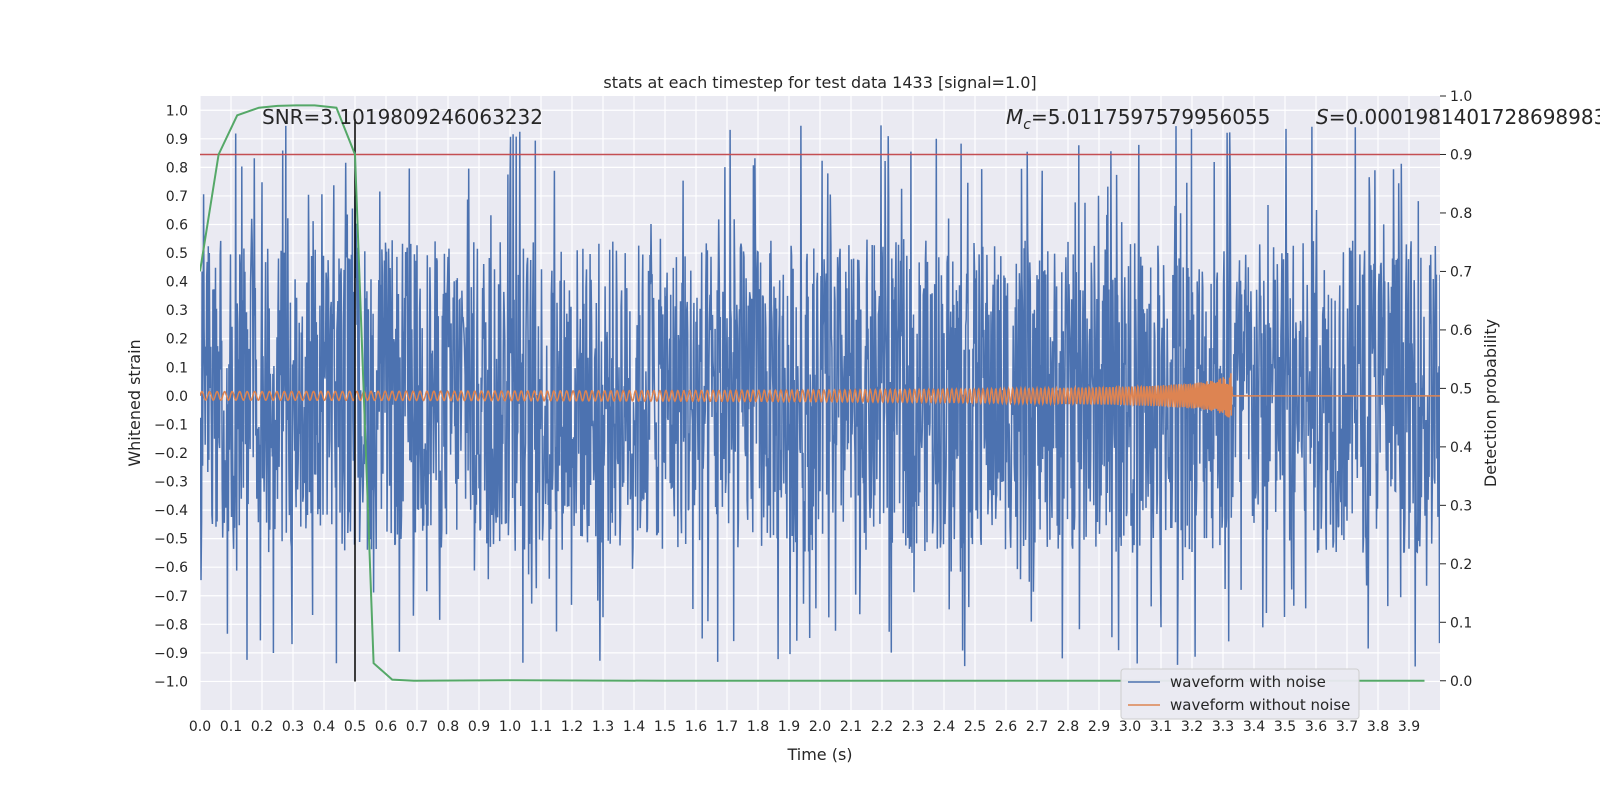 The width and height of the screenshot is (1600, 800). Describe the element at coordinates (758, 727) in the screenshot. I see `x-tick-label: 1.8` at that location.